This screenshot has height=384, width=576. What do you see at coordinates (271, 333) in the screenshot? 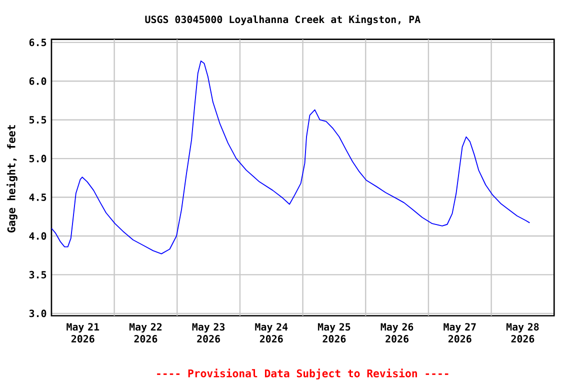
I see `x-tick-label: May 24 2026` at bounding box center [271, 333].